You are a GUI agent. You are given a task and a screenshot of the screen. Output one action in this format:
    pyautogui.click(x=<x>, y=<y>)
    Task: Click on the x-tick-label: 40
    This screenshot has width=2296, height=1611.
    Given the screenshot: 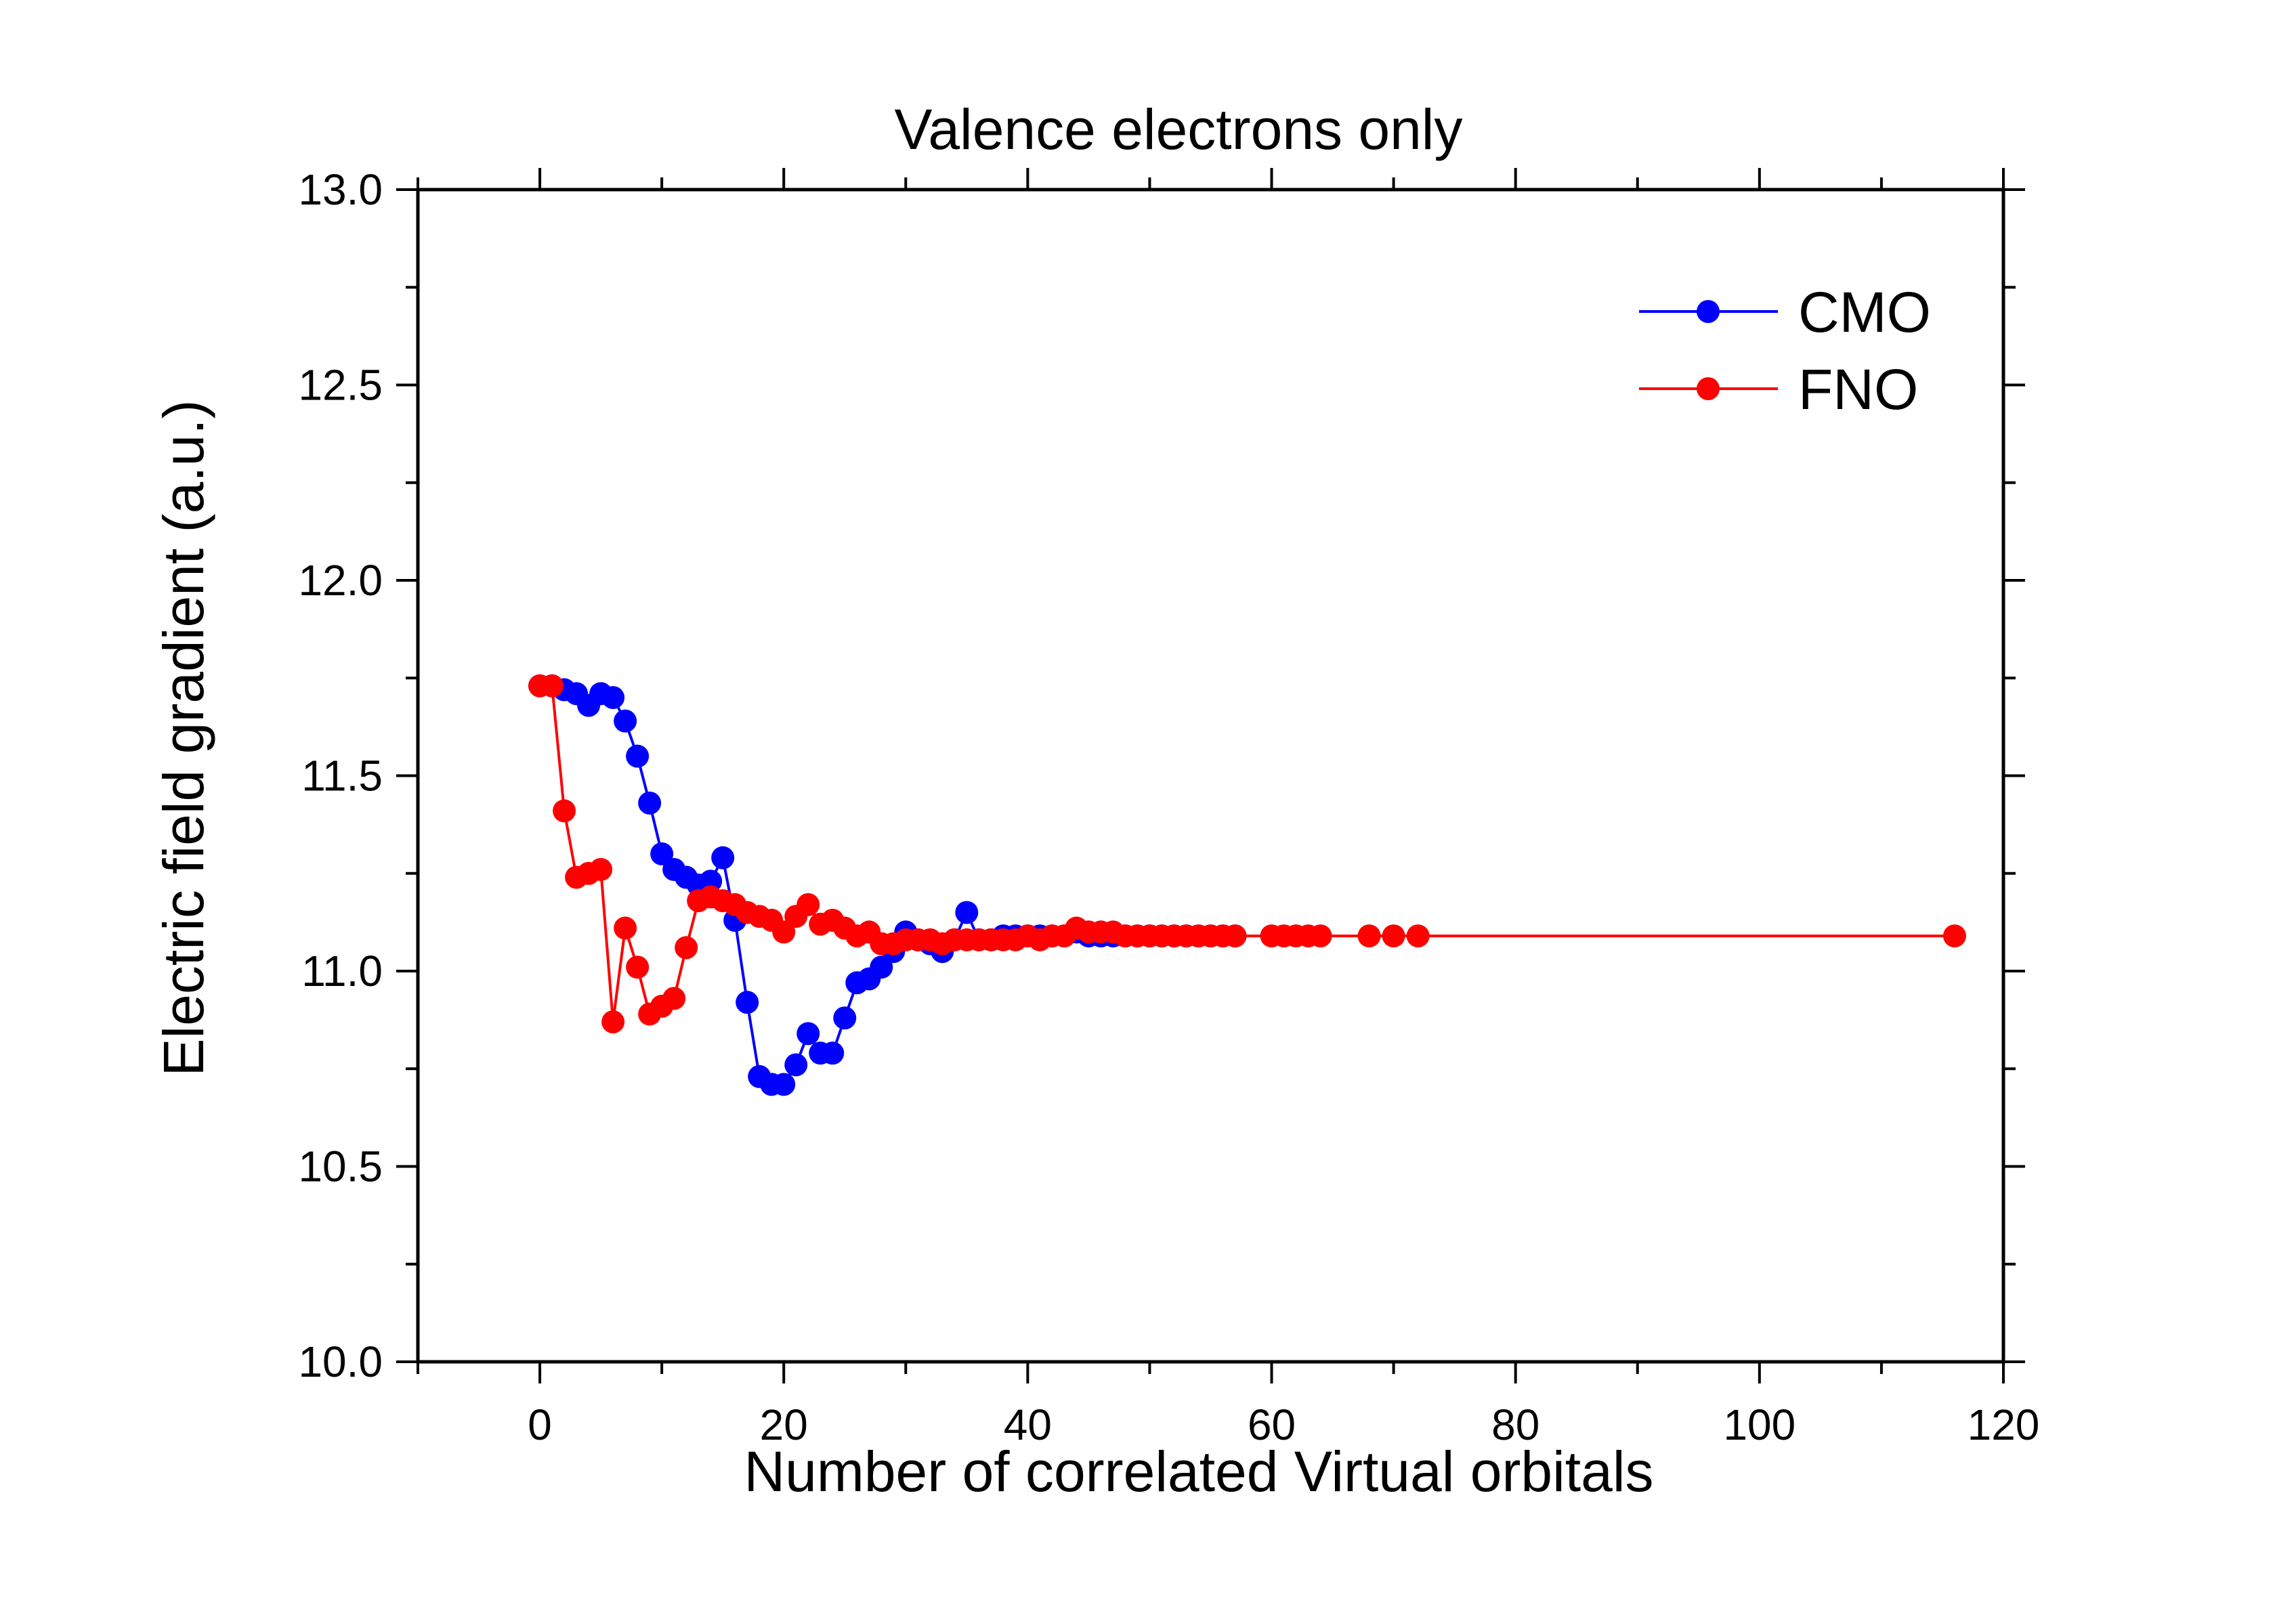 What is the action you would take?
    pyautogui.click(x=1028, y=1424)
    